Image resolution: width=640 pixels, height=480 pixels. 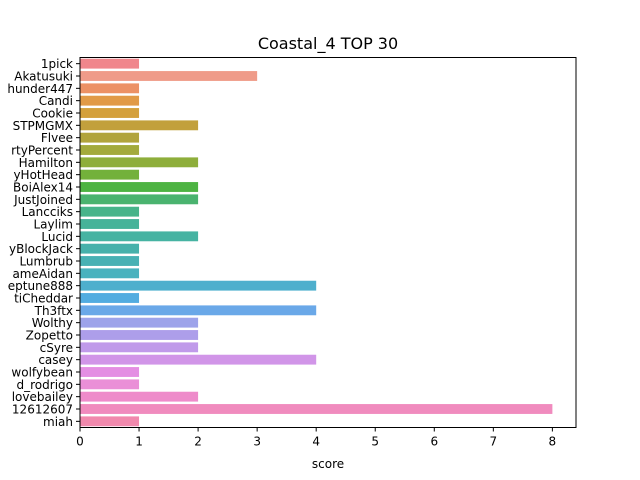 What do you see at coordinates (40, 89) in the screenshot?
I see `y-tick-label: hunder447` at bounding box center [40, 89].